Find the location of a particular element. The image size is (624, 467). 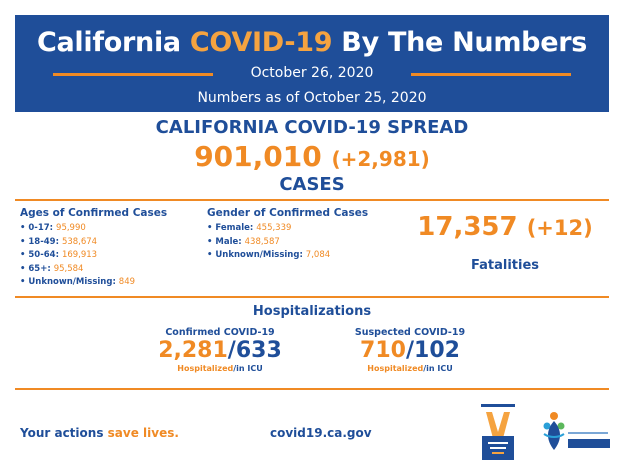

list-item: • 0-17: 95,990 is located at coordinates (53, 228).